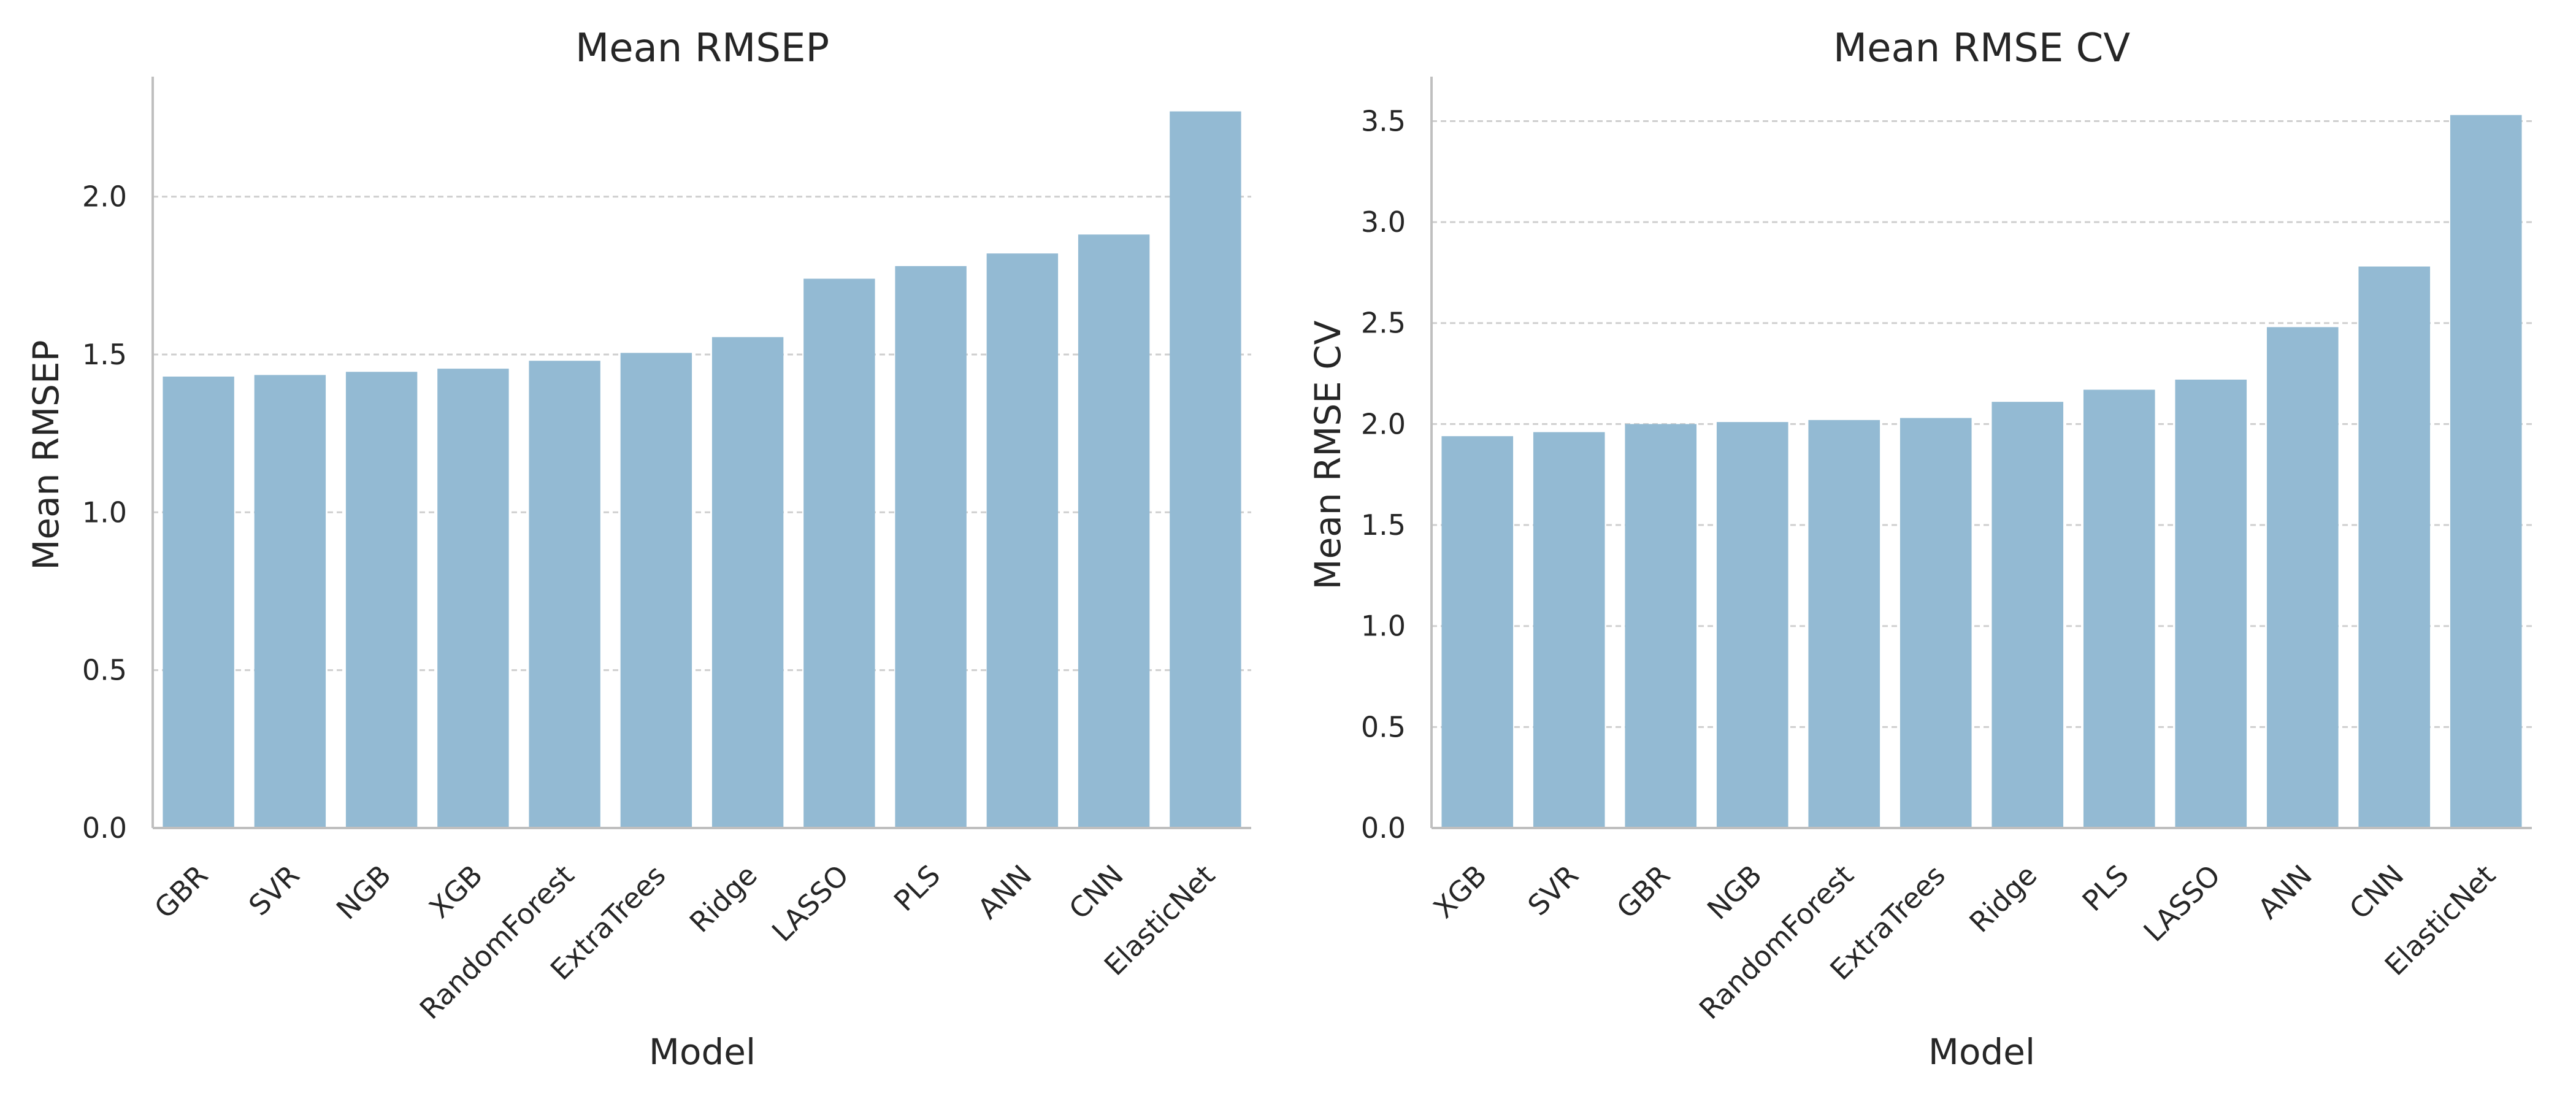  What do you see at coordinates (1383, 474) in the screenshot?
I see `y-tick-labels: 0.0 0.5 1.0 1.5 2.0 2.5 3.0 3.5` at bounding box center [1383, 474].